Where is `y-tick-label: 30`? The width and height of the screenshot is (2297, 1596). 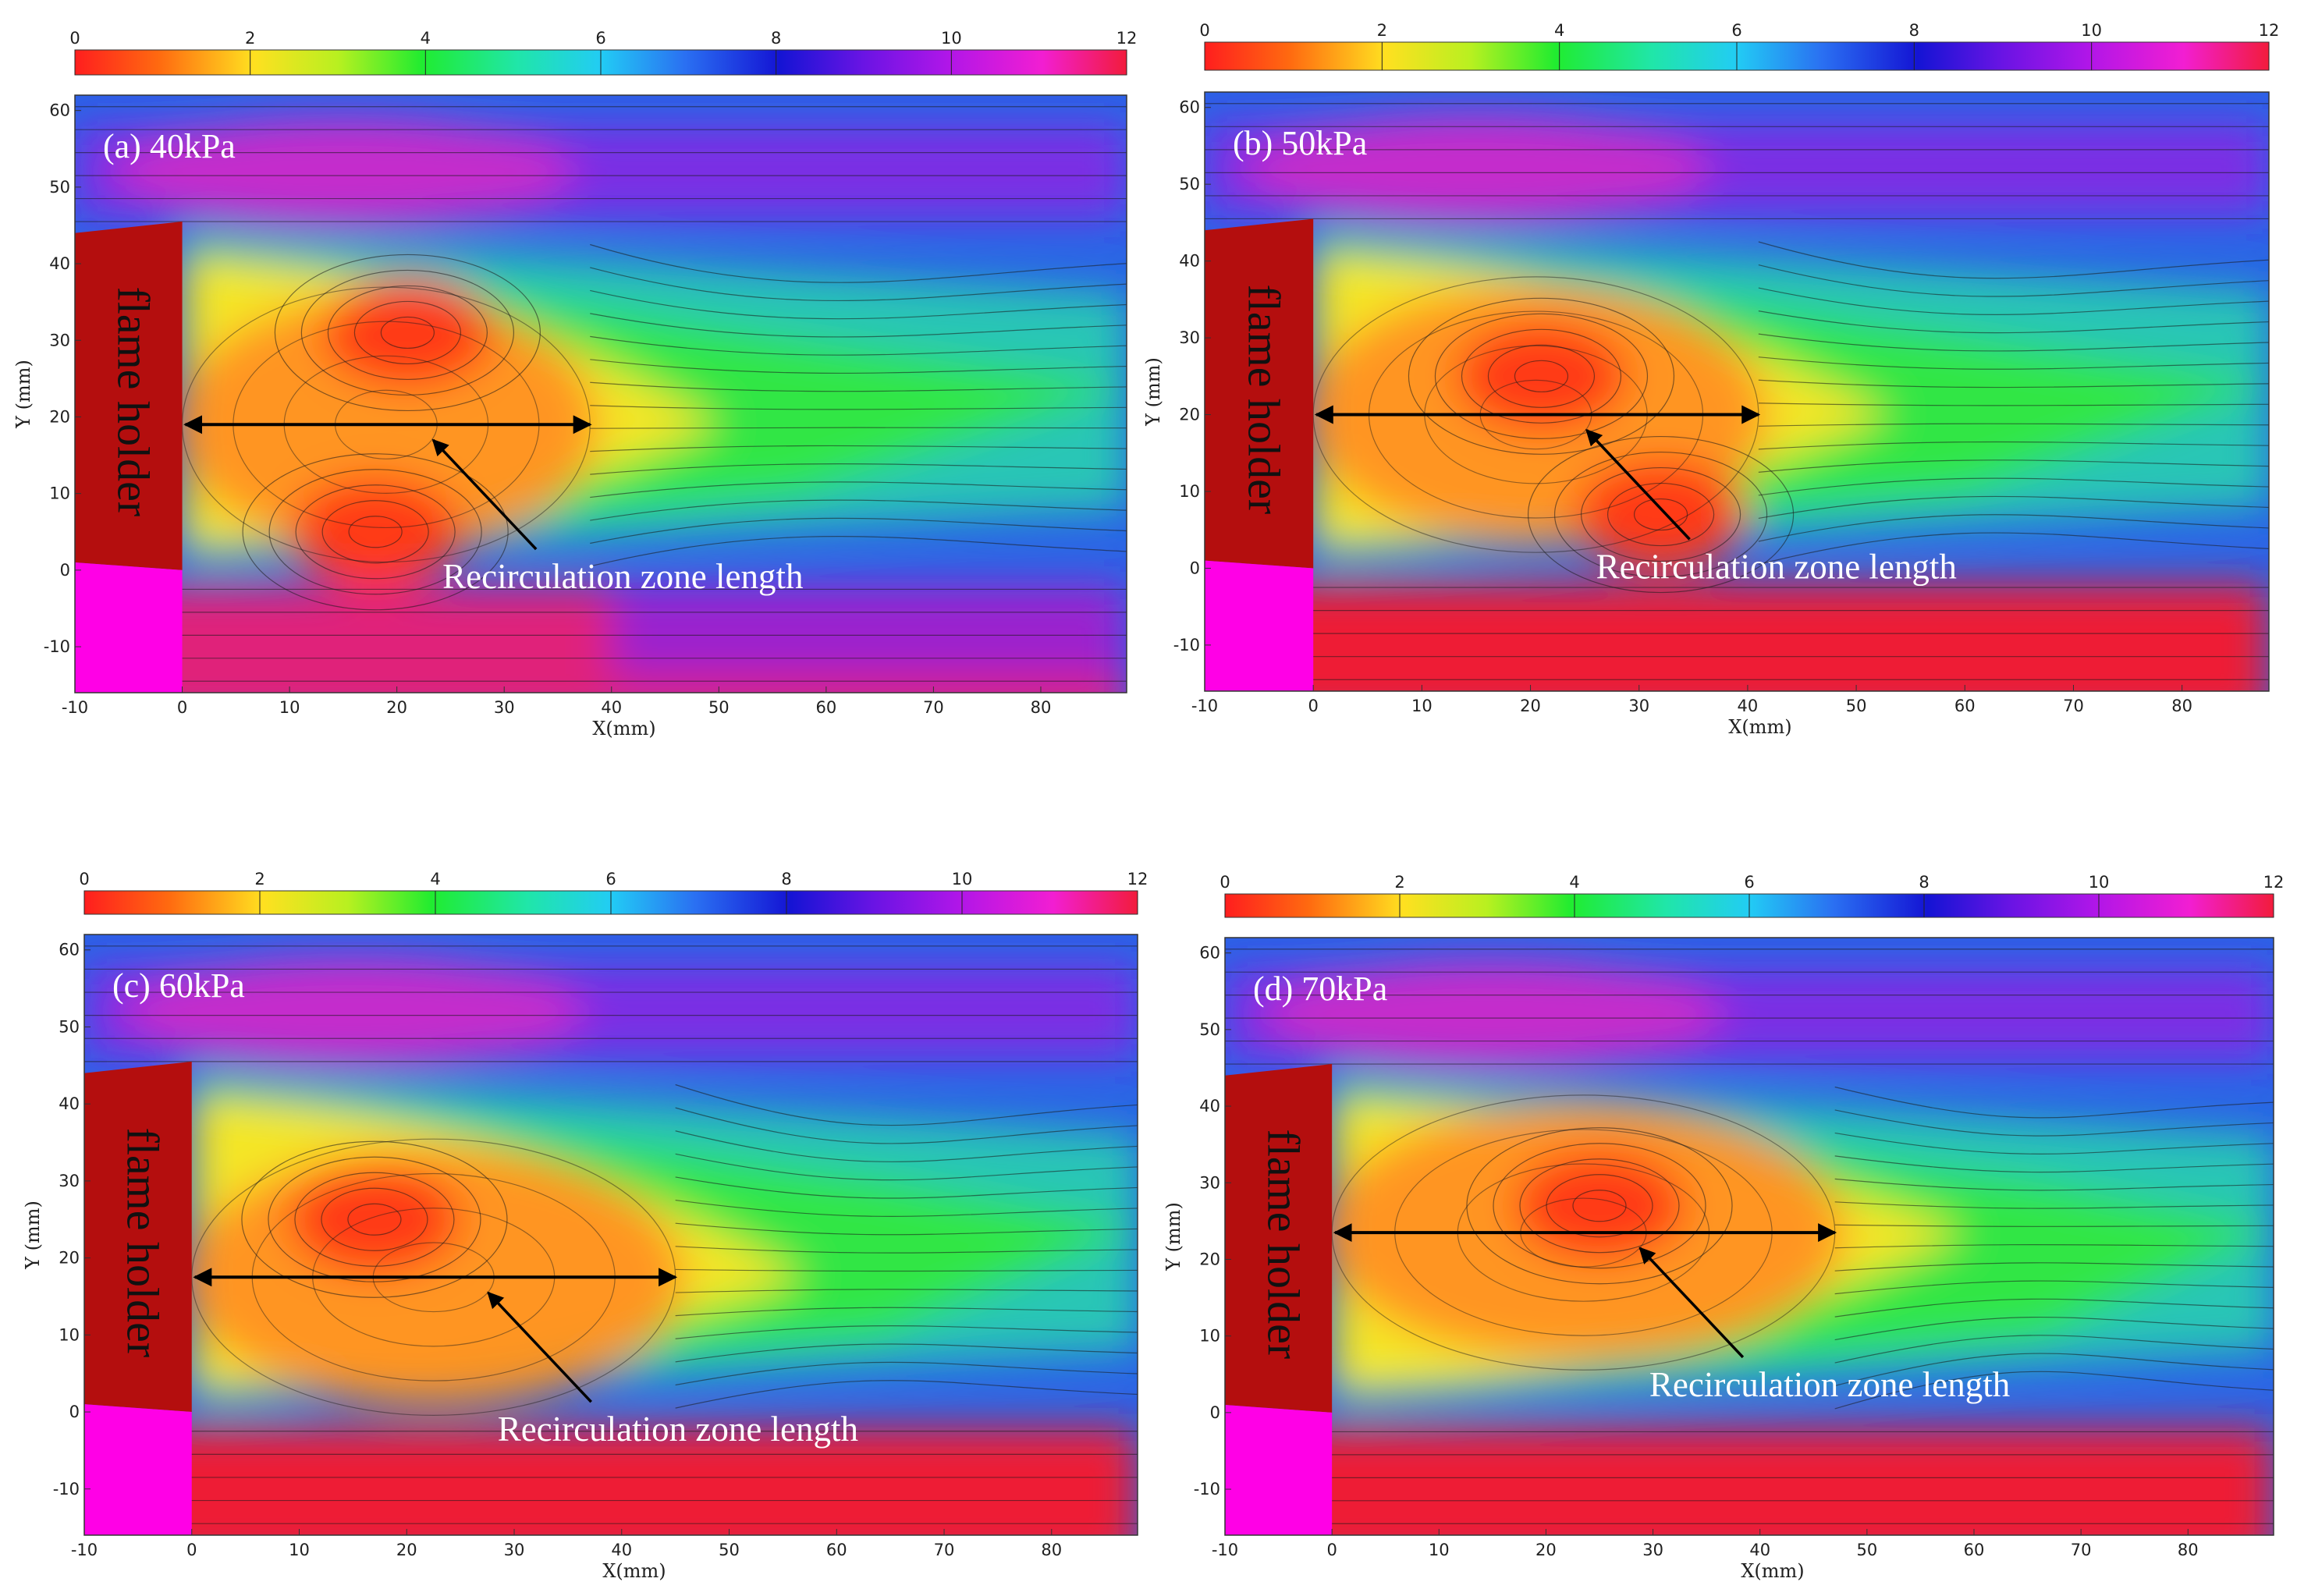
y-tick-label: 30 is located at coordinates (59, 340).